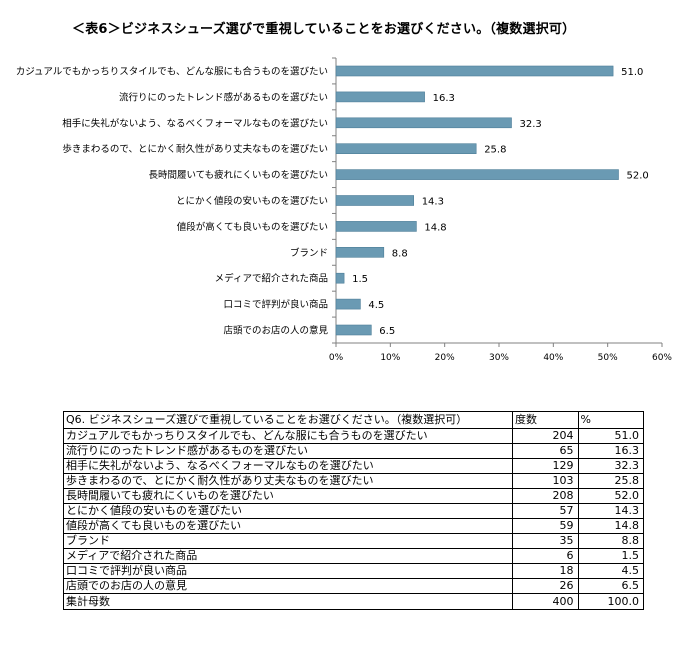  What do you see at coordinates (288, 601) in the screenshot?
I see `table-total-label: 集計母数` at bounding box center [288, 601].